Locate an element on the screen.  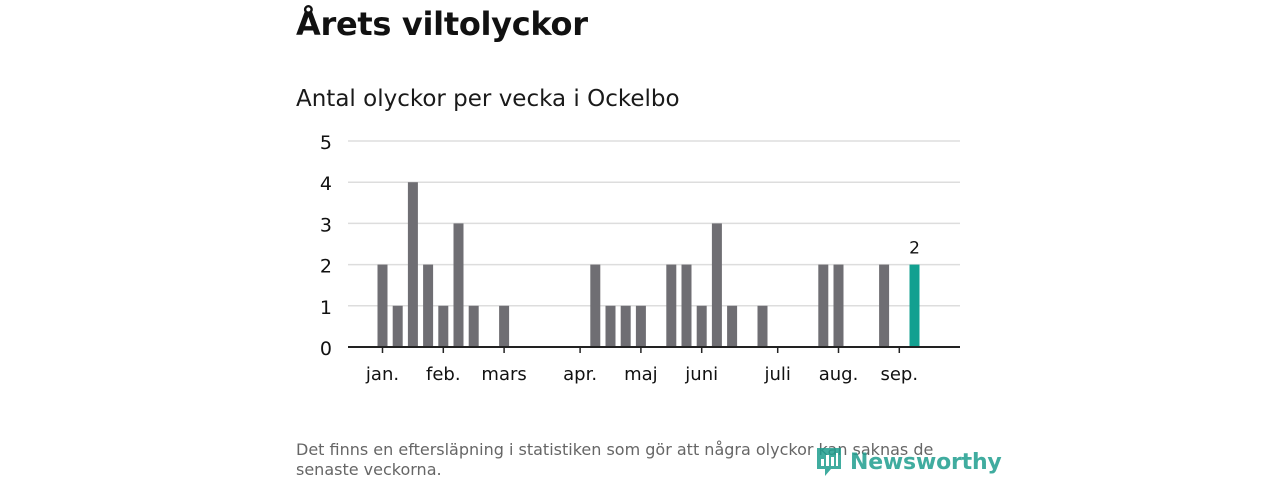
x-tick-label: apr. is located at coordinates (580, 374).